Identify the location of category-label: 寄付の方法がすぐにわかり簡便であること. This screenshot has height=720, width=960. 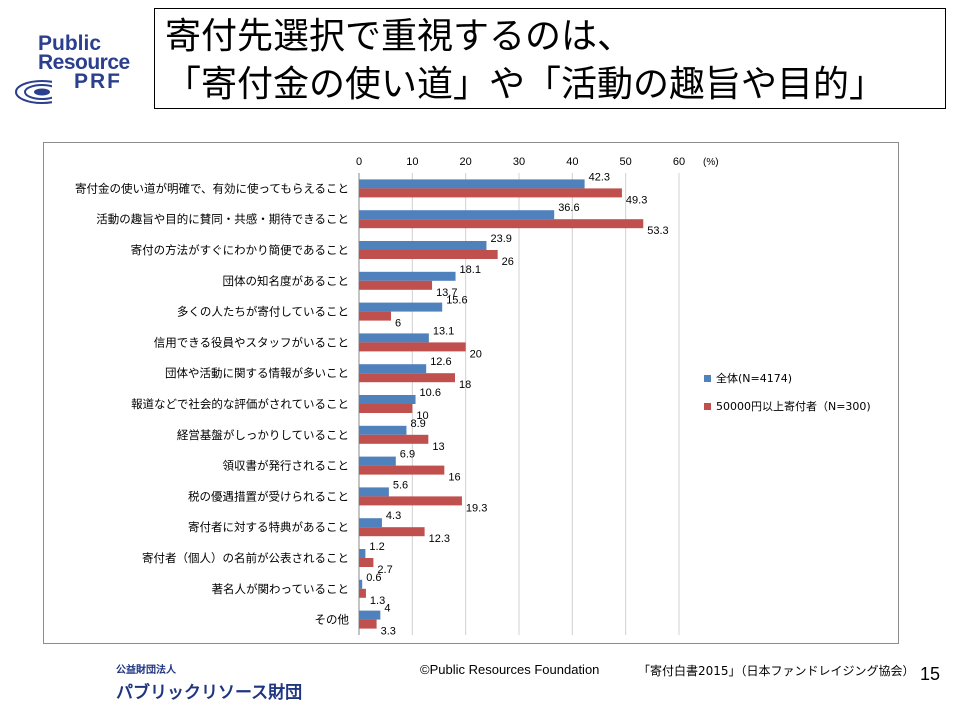
(240, 250).